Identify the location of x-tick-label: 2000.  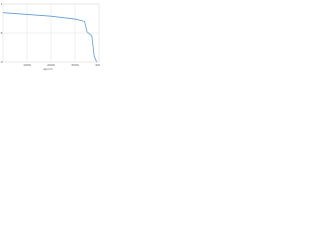
(51, 65).